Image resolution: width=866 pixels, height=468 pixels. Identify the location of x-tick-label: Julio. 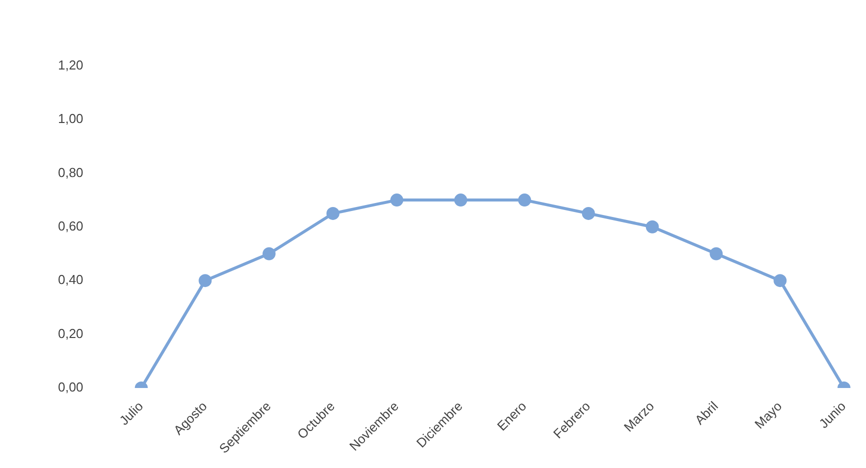
(131, 413).